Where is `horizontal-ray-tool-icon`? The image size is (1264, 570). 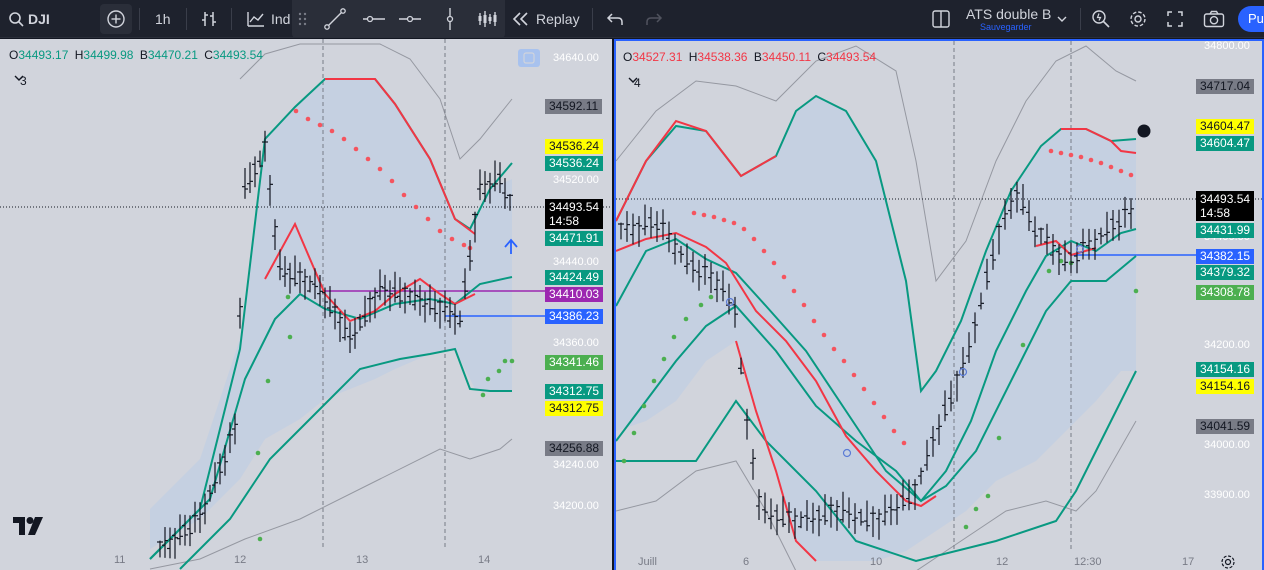
horizontal-ray-tool-icon is located at coordinates (374, 19).